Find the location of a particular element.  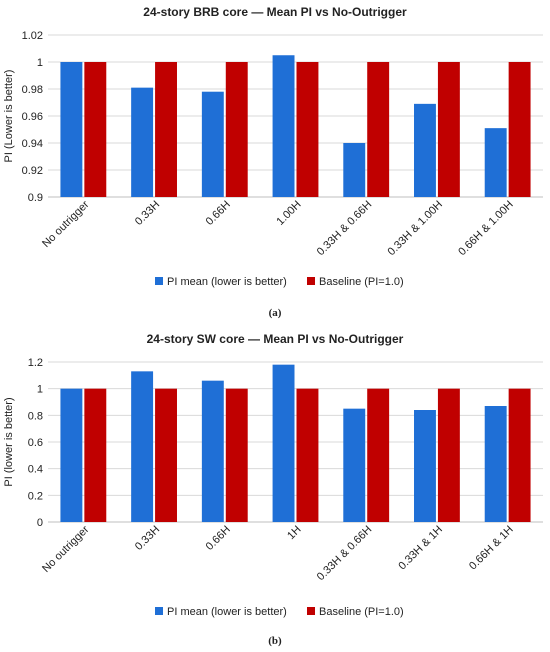

y-tick-label: 0.94 is located at coordinates (32, 144).